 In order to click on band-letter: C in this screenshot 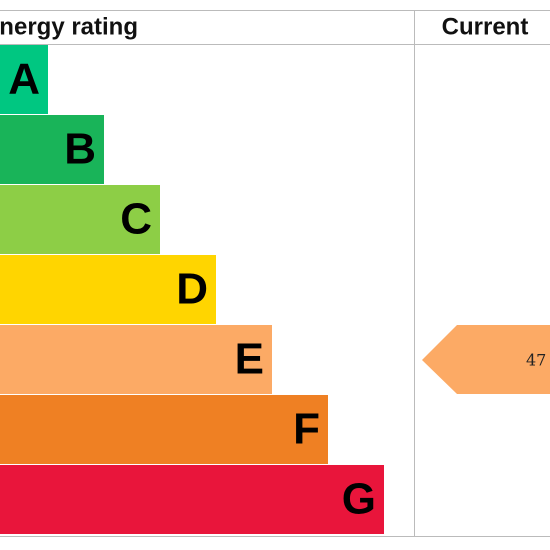, I will do `click(136, 219)`.